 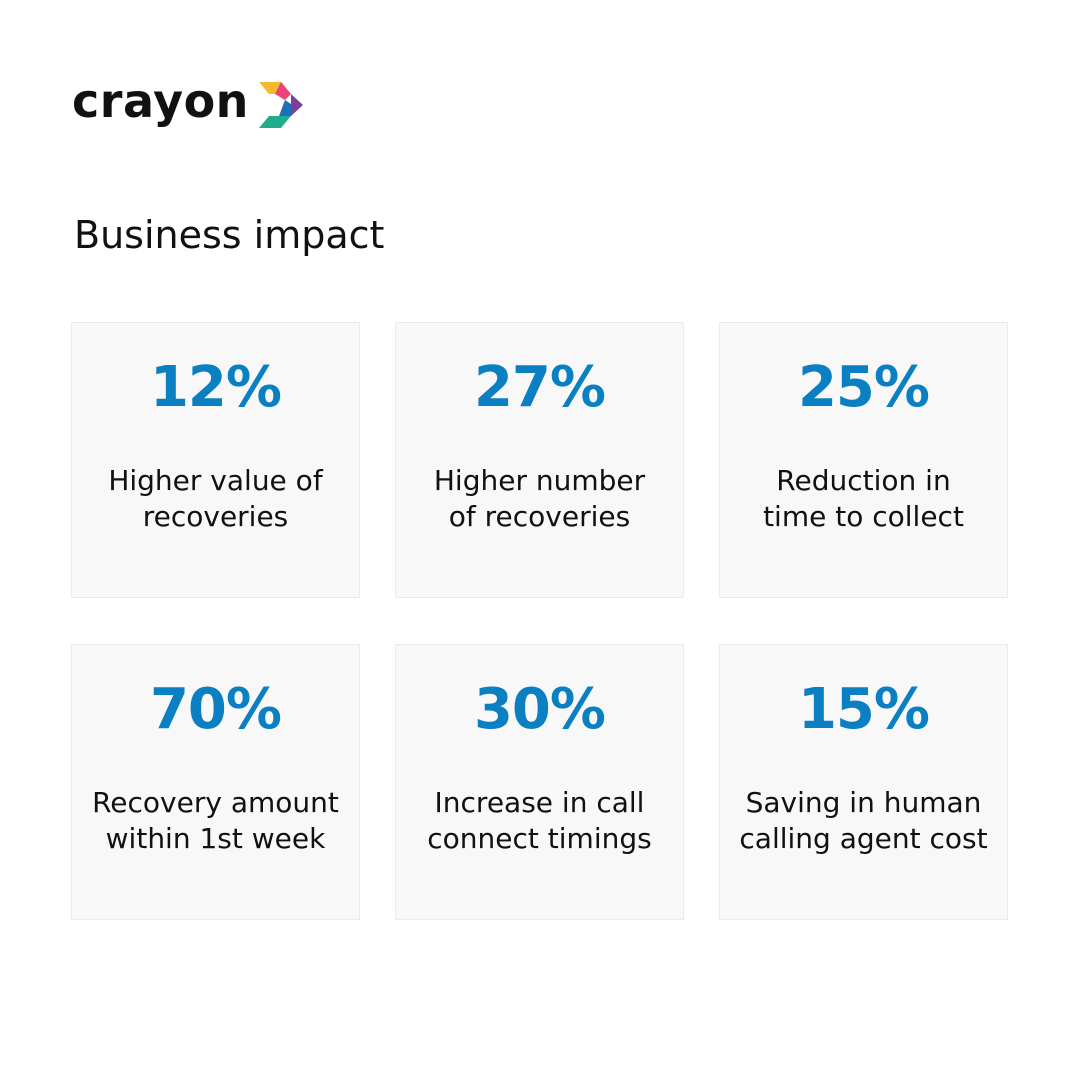 What do you see at coordinates (215, 802) in the screenshot?
I see `stat-label-line: Recovery amount` at bounding box center [215, 802].